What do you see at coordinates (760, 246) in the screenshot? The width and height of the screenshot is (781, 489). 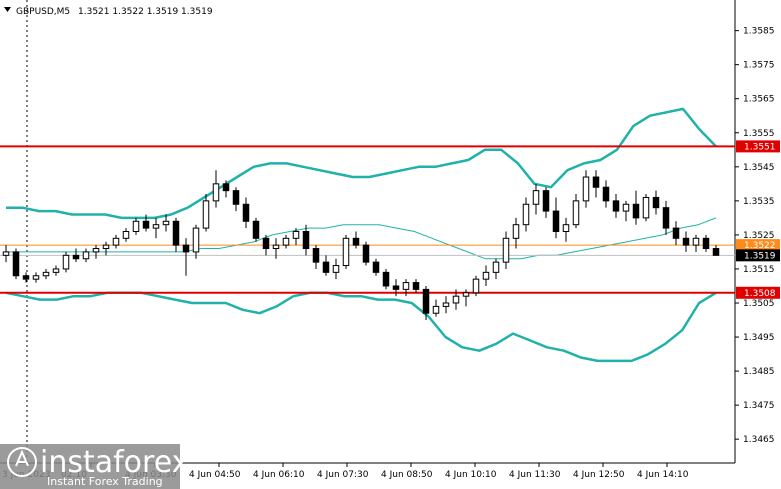 I see `current-price-badge: 1.3522` at bounding box center [760, 246].